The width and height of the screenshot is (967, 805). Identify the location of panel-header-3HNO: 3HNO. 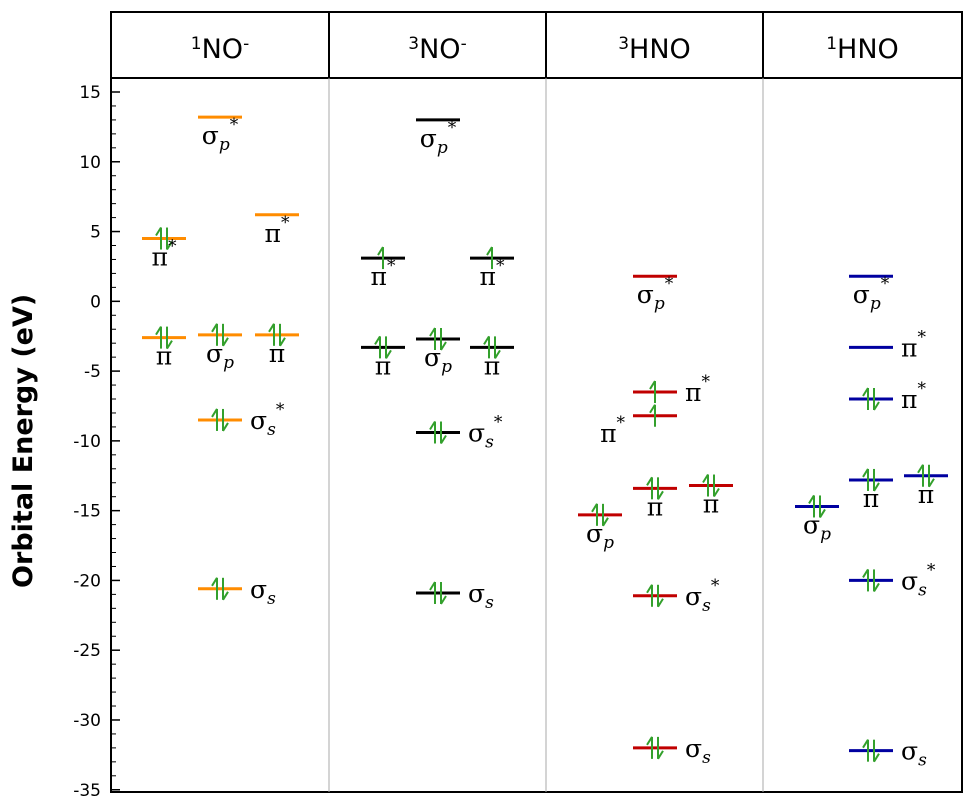
(654, 49).